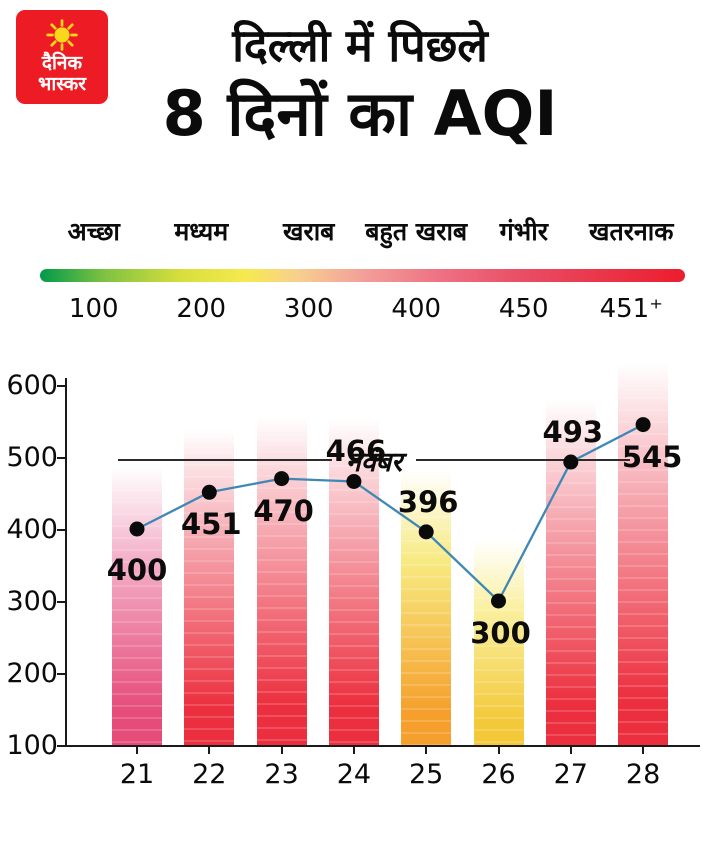  I want to click on x-tick-label: 21, so click(137, 774).